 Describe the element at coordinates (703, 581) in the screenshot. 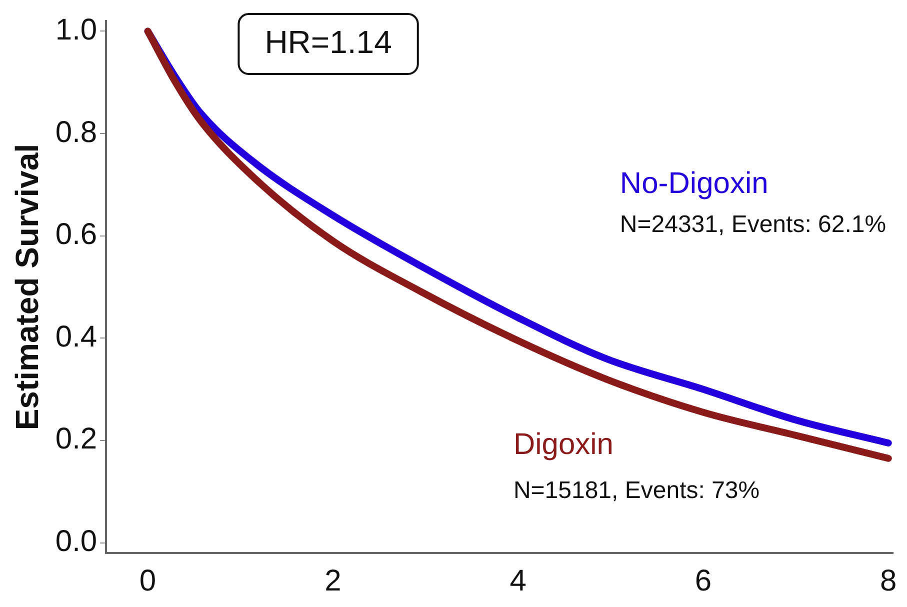

I see `x-tick-label: 6` at that location.